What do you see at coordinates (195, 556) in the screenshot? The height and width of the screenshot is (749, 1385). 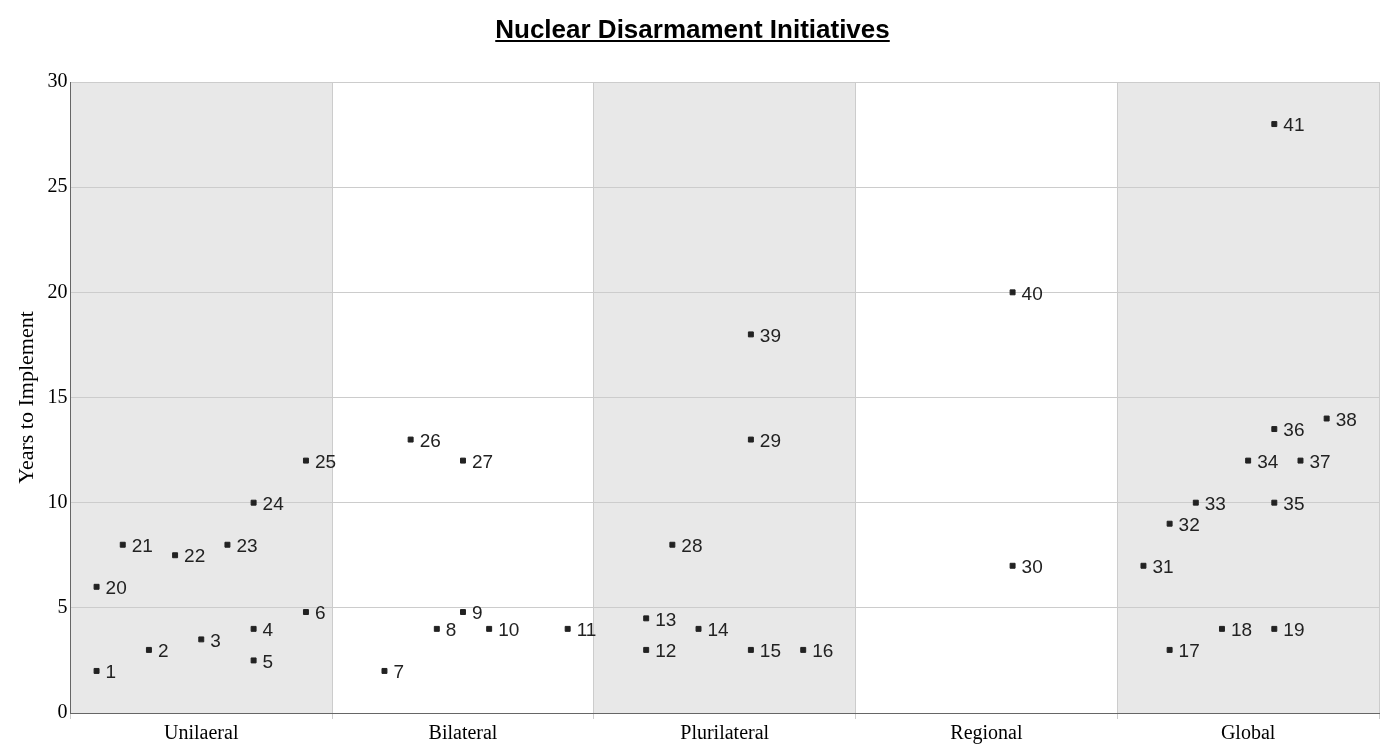 I see `annotation: 22` at bounding box center [195, 556].